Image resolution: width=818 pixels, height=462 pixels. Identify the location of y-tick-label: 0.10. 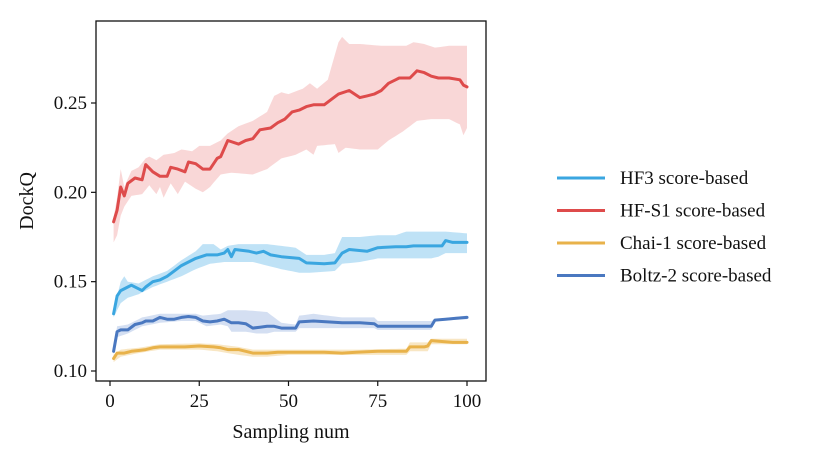
(70, 371).